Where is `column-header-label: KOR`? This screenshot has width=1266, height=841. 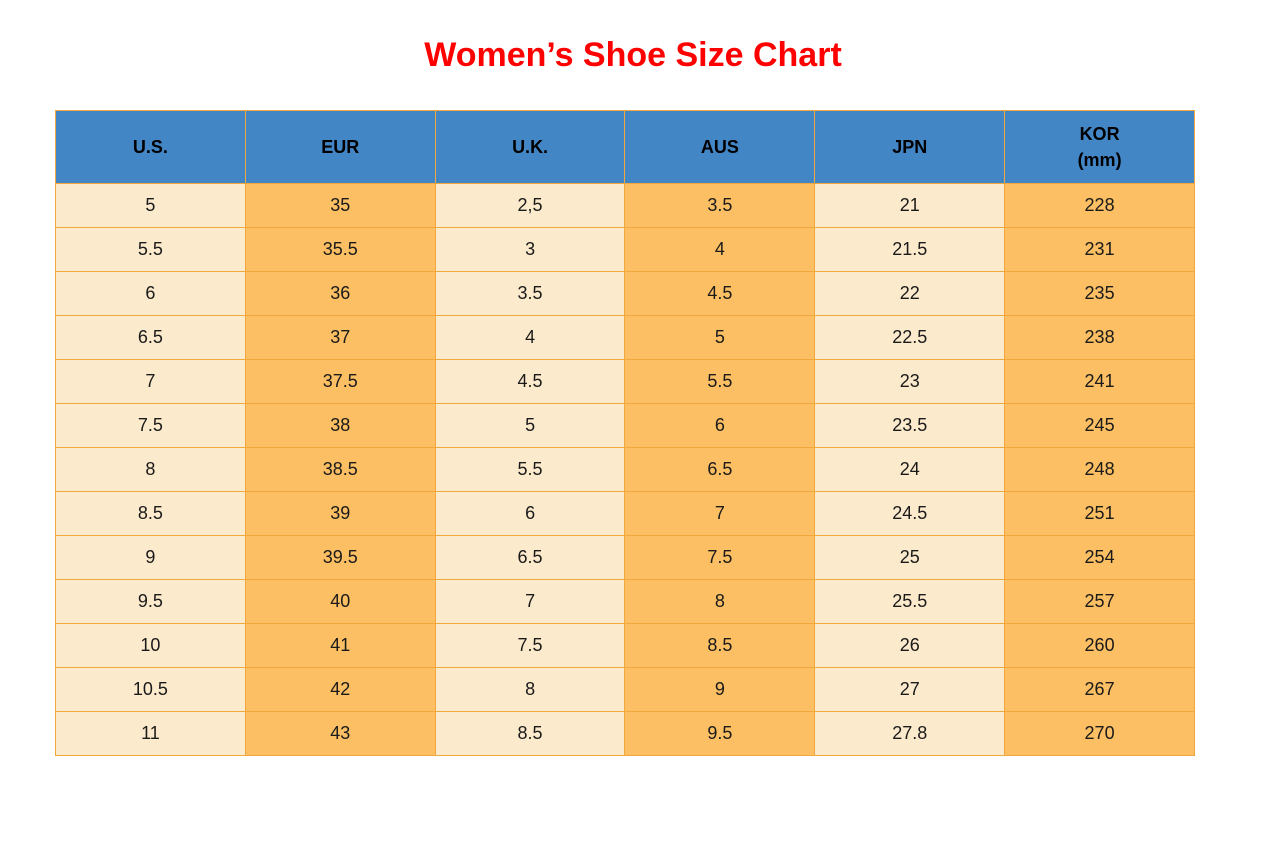
column-header-label: KOR is located at coordinates (1099, 133).